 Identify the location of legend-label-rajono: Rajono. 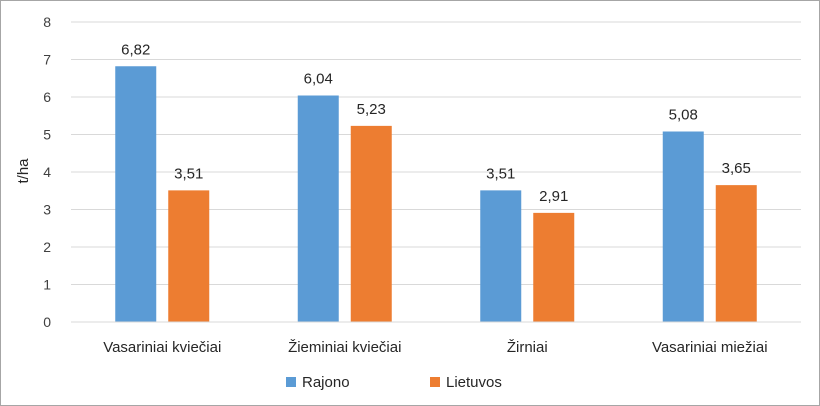
(326, 382).